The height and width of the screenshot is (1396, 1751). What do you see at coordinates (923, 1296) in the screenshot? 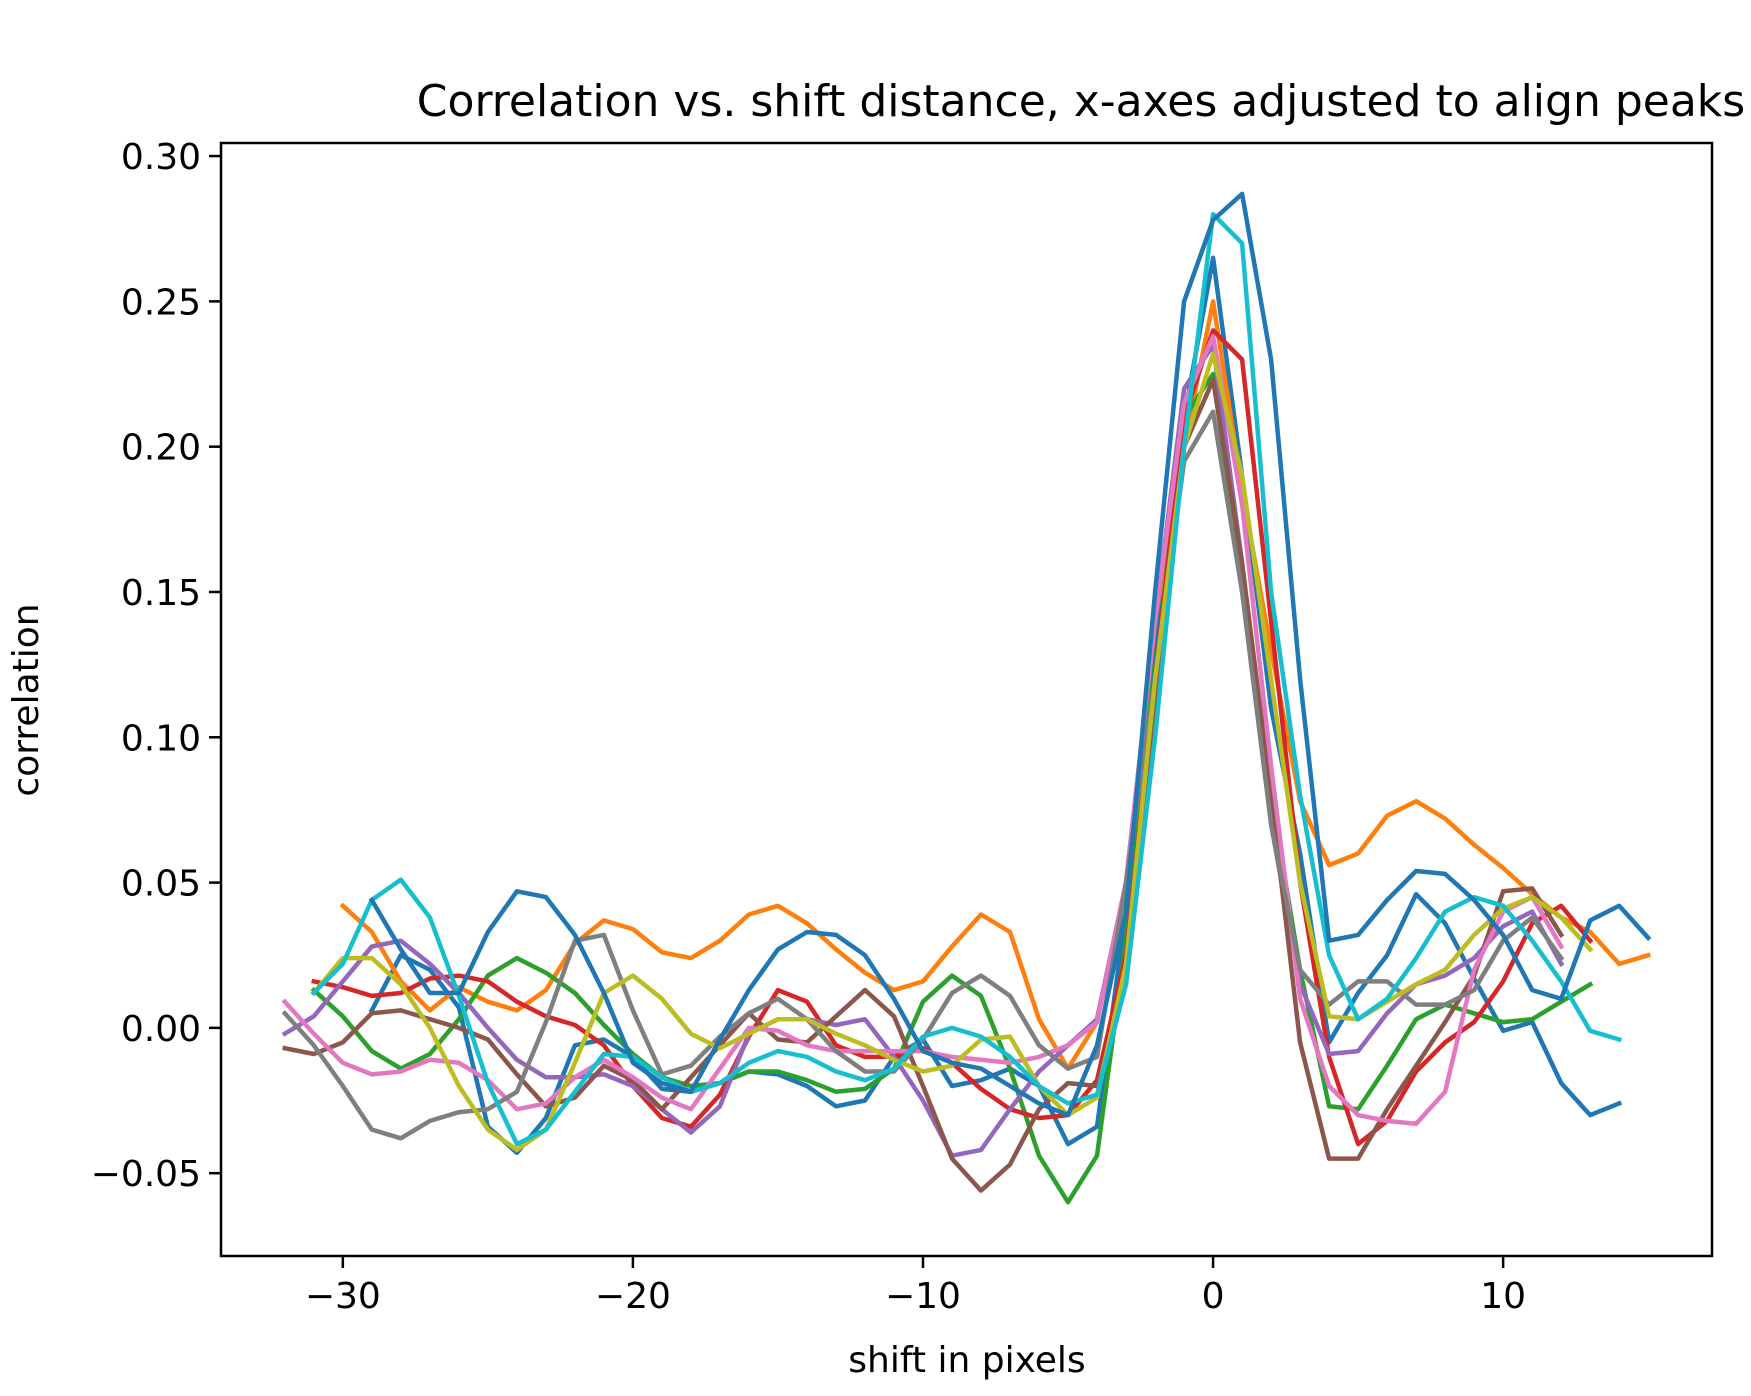
I see `x-tick-label: −10` at bounding box center [923, 1296].